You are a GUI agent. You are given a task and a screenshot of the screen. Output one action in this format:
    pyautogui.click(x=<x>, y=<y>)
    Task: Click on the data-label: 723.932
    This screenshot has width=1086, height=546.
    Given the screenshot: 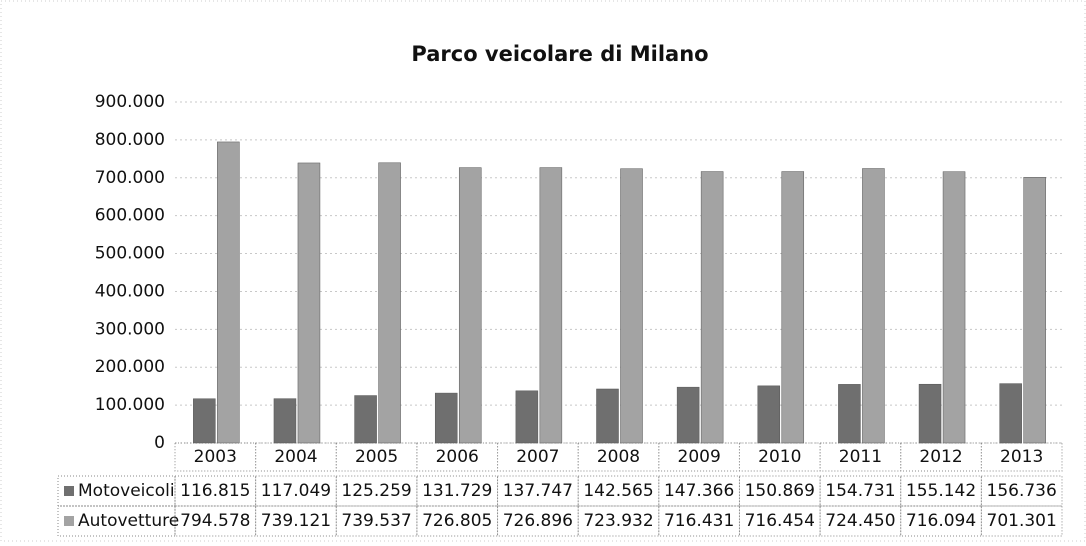 What is the action you would take?
    pyautogui.click(x=618, y=521)
    